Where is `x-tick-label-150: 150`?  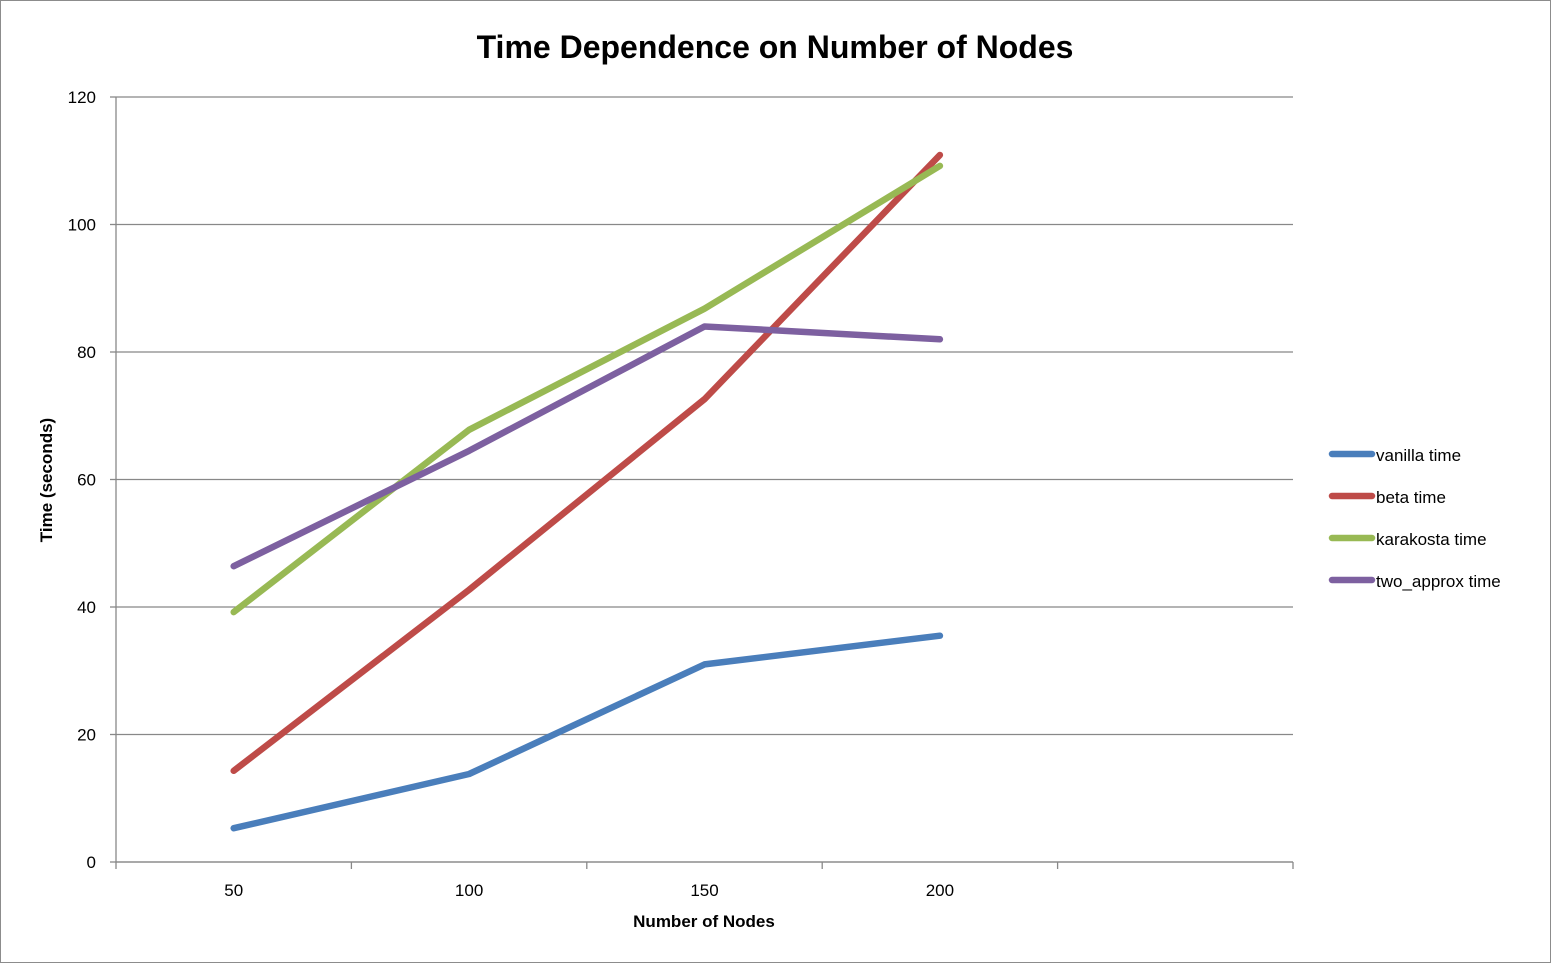
x-tick-label-150: 150 is located at coordinates (704, 890).